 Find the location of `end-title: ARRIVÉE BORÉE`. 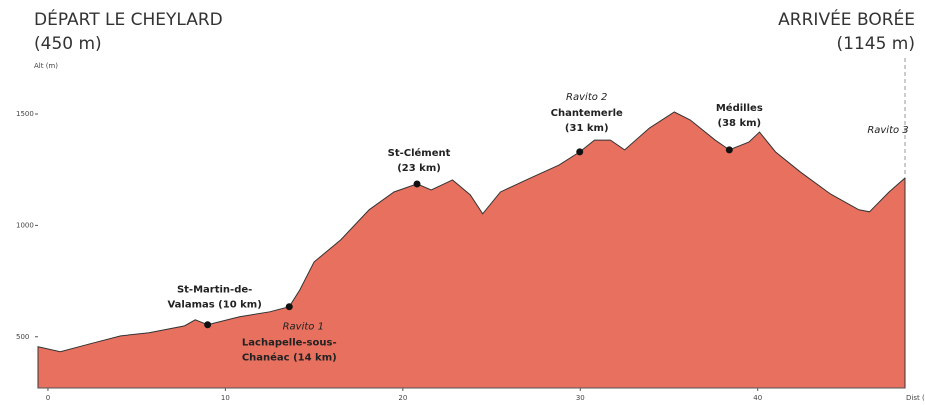

end-title: ARRIVÉE BORÉE is located at coordinates (846, 19).